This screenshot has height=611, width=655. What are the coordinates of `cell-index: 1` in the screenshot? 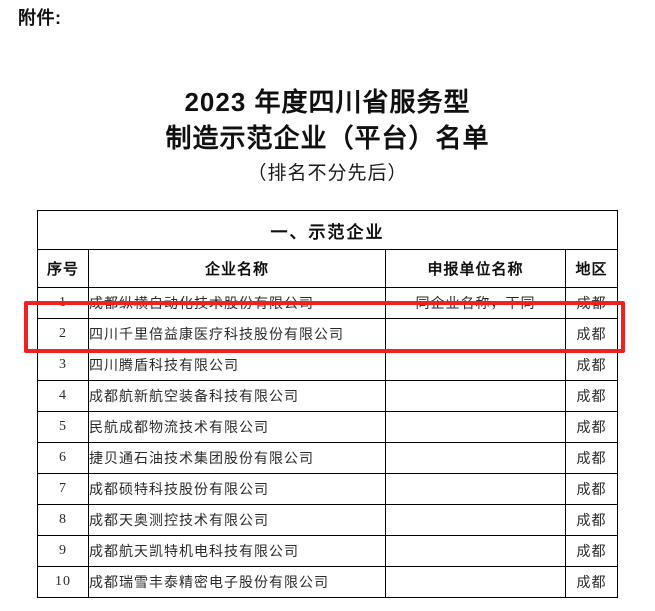 It's located at (63, 303).